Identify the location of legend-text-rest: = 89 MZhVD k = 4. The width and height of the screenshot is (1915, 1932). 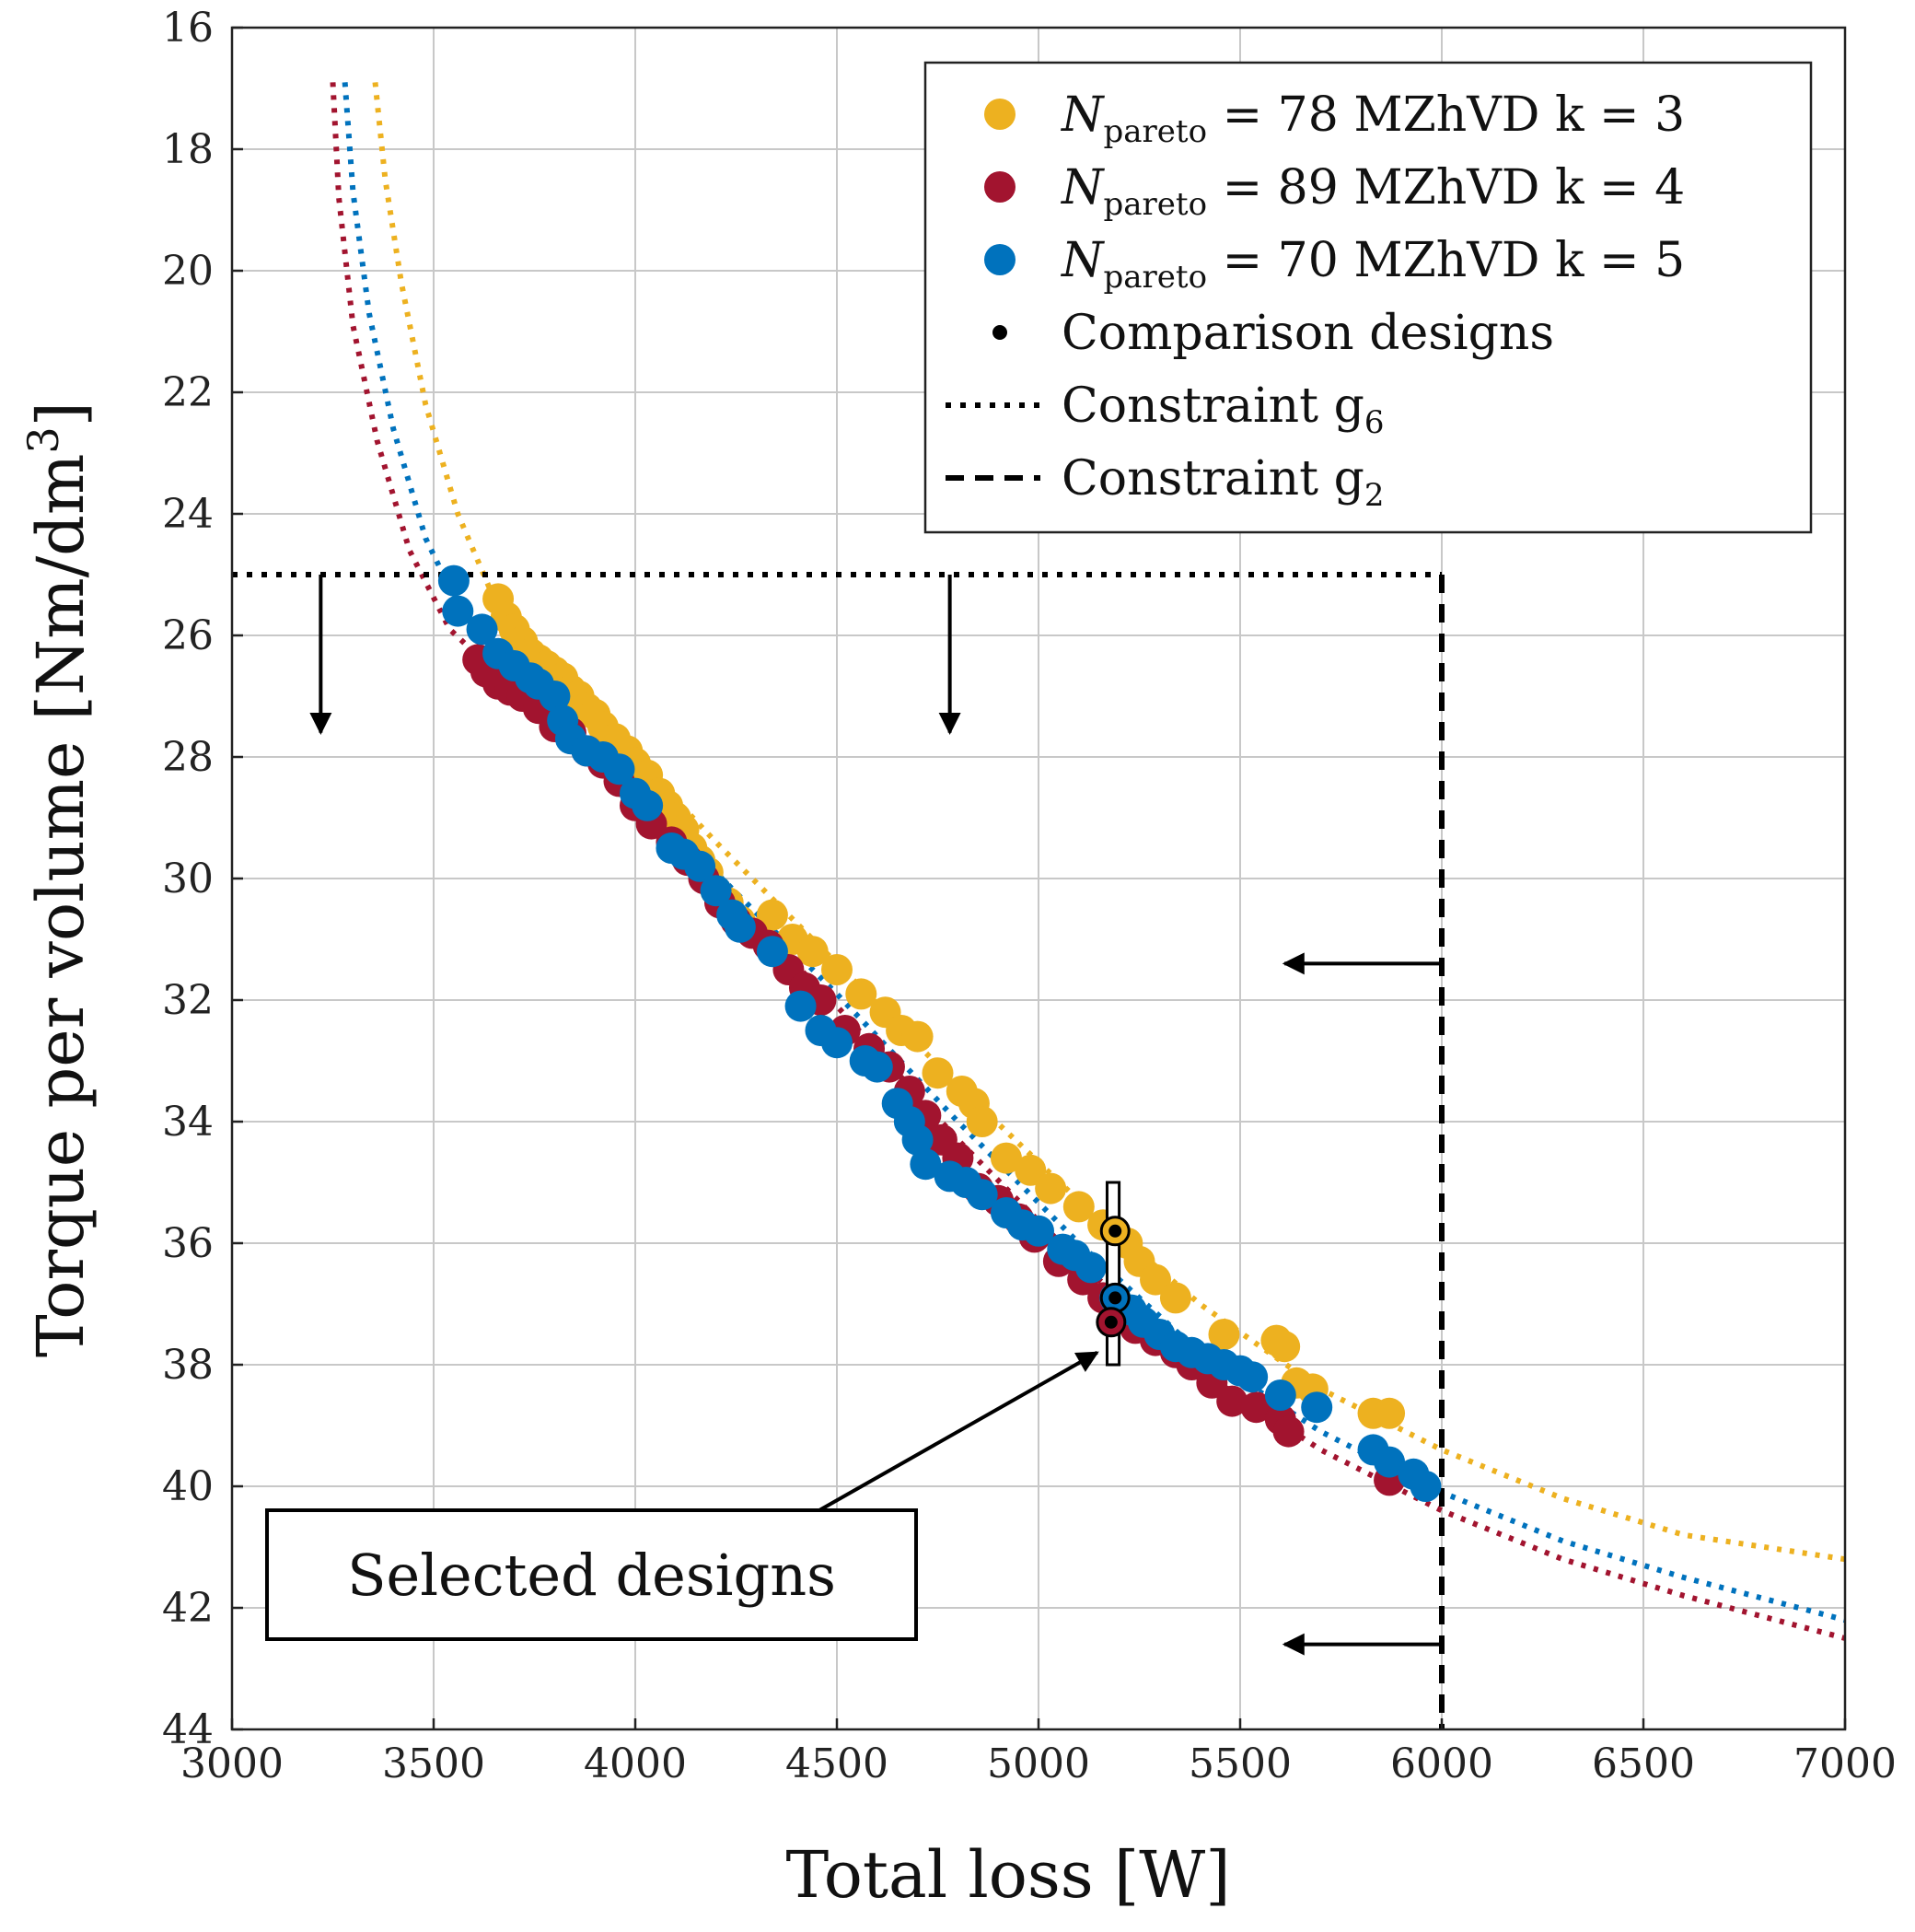
(1446, 187).